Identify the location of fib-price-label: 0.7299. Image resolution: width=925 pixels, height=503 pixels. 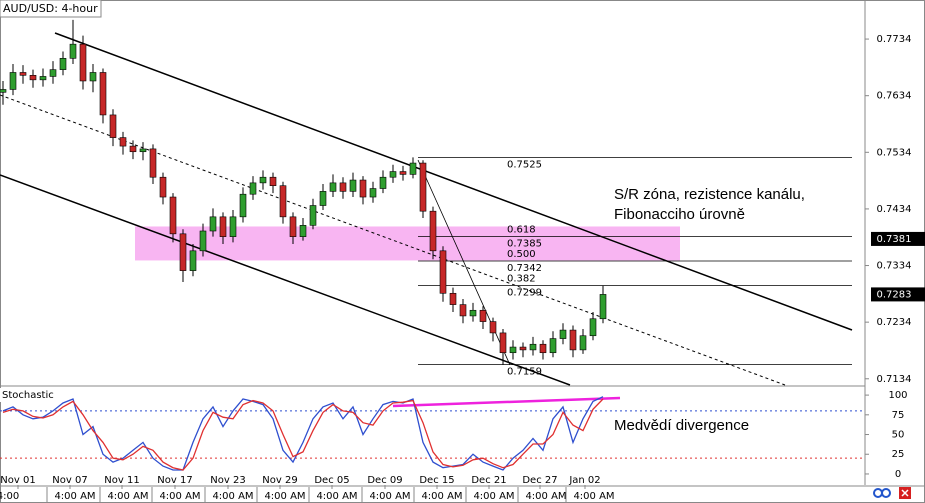
(524, 292).